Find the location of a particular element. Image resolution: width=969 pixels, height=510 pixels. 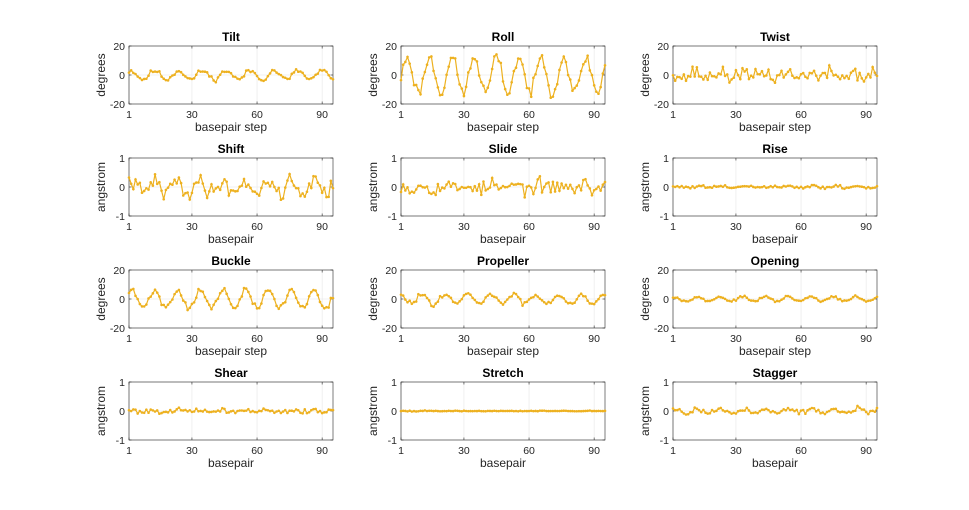

subplot-shear: 1 30 60 90 -1 0 1 Shear basepair angstrom is located at coordinates (214, 418).